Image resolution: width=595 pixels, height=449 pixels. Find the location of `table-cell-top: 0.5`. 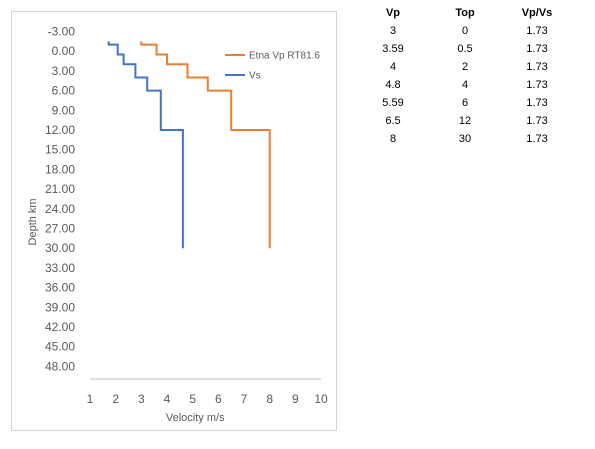

table-cell-top: 0.5 is located at coordinates (465, 49).